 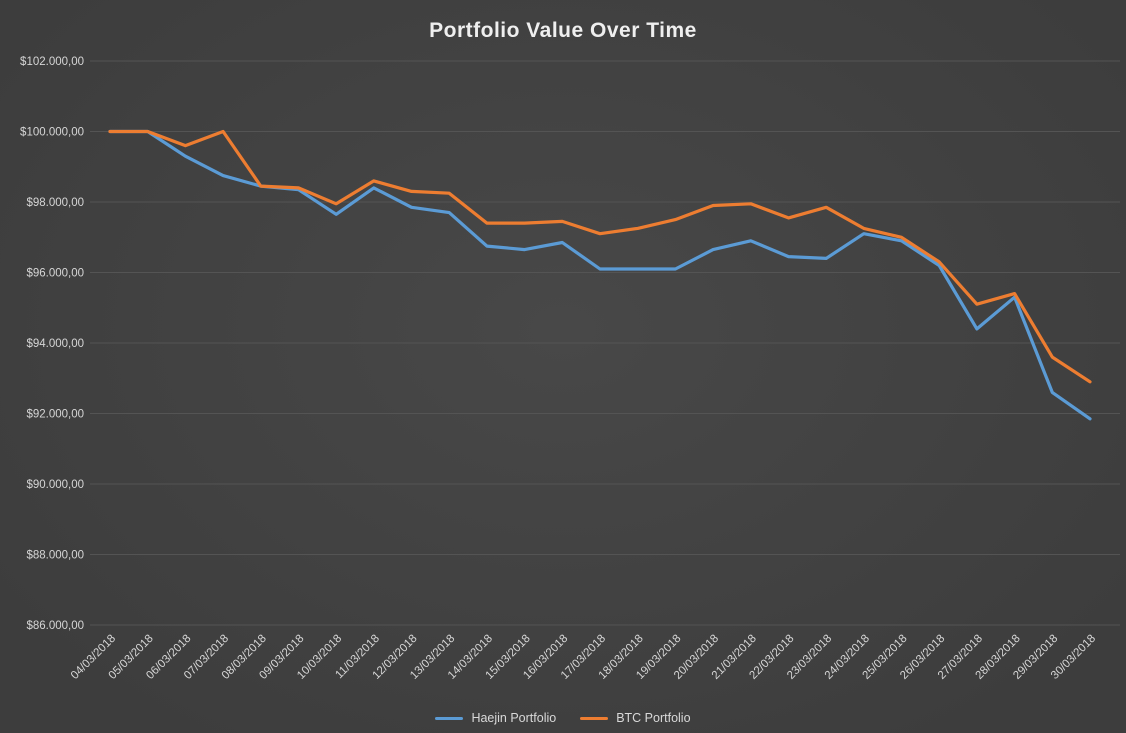 I want to click on y-axis-tick-label: $86.000,00, so click(x=55, y=626).